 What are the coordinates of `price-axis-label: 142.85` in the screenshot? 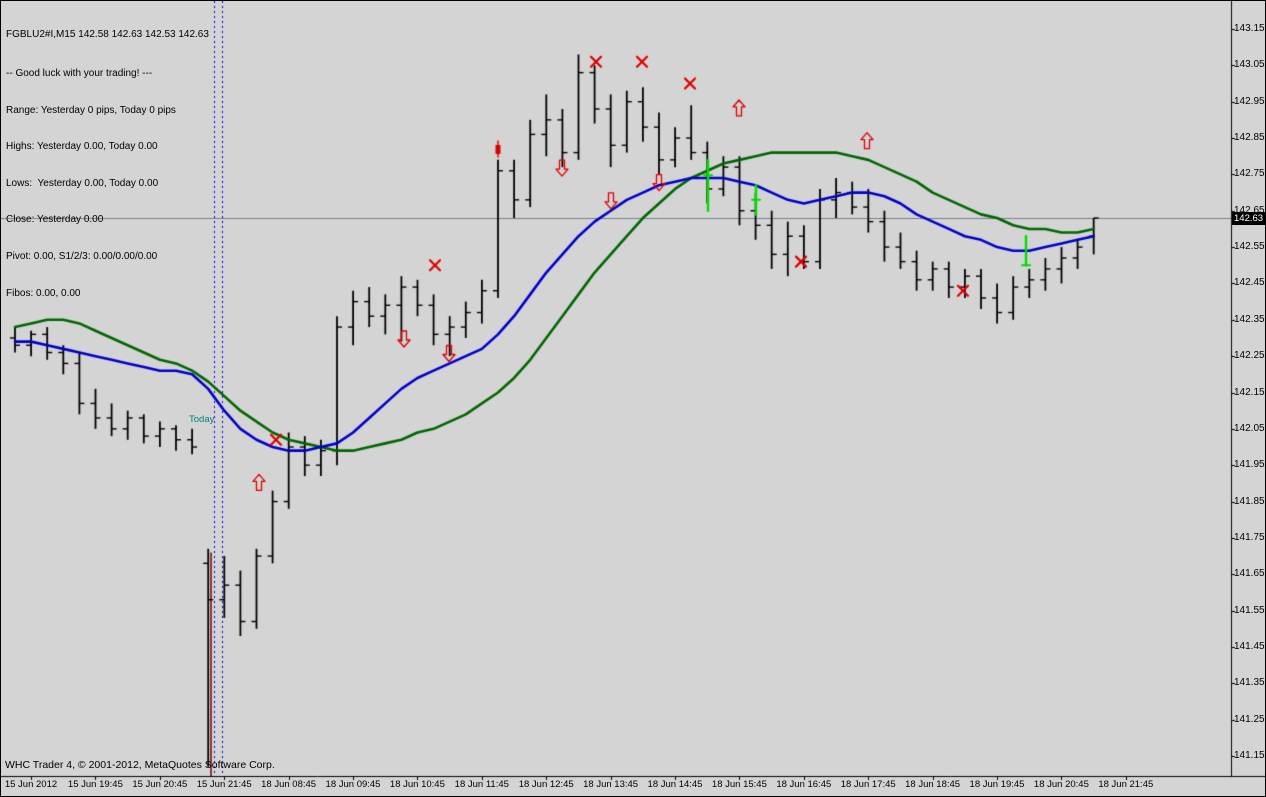 It's located at (1249, 138).